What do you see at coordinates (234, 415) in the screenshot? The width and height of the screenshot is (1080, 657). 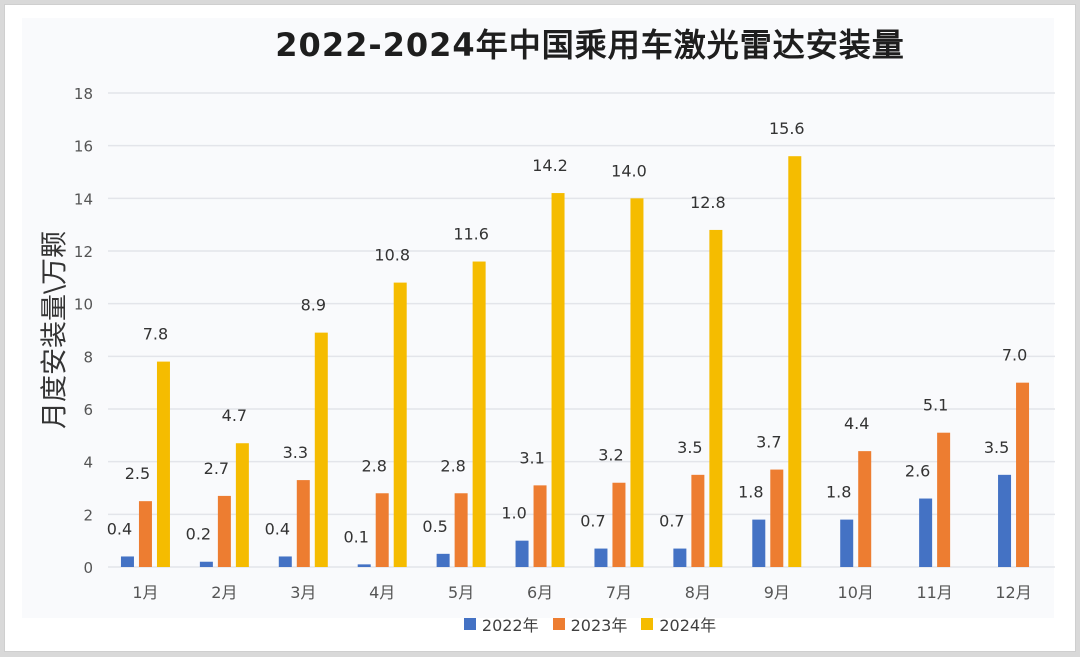 I see `data-label: 4.7` at bounding box center [234, 415].